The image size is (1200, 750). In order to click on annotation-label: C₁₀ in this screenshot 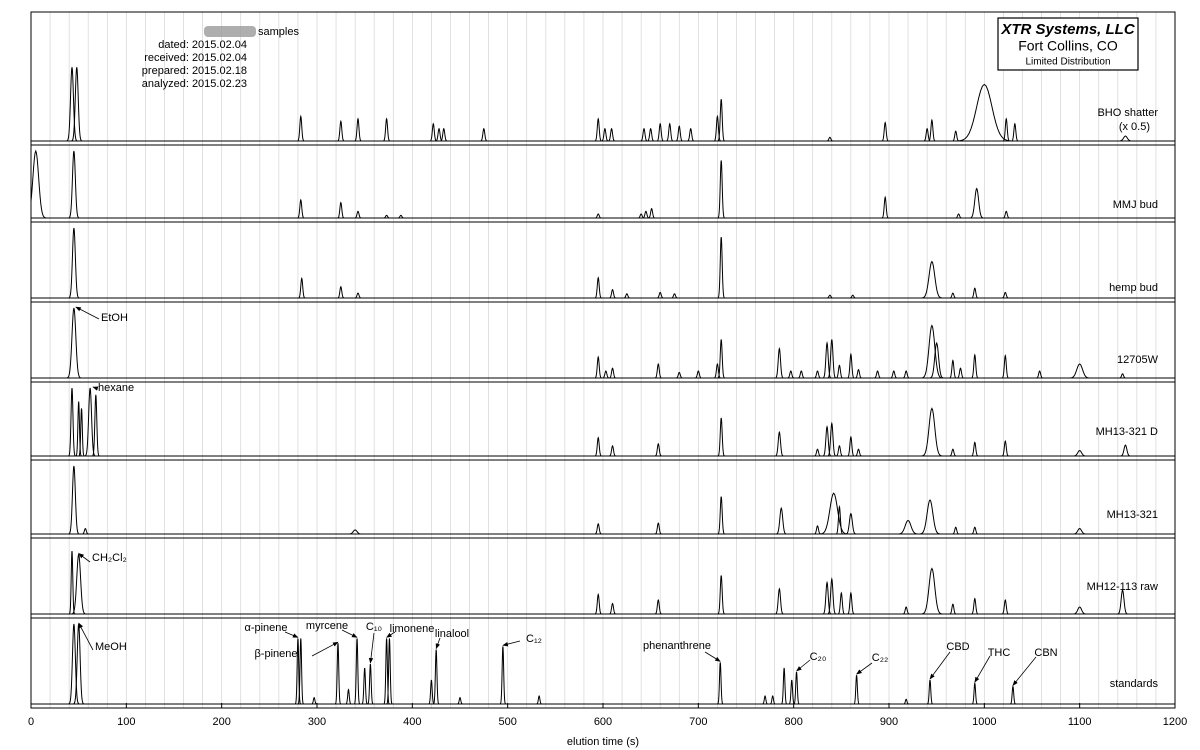, I will do `click(374, 627)`.